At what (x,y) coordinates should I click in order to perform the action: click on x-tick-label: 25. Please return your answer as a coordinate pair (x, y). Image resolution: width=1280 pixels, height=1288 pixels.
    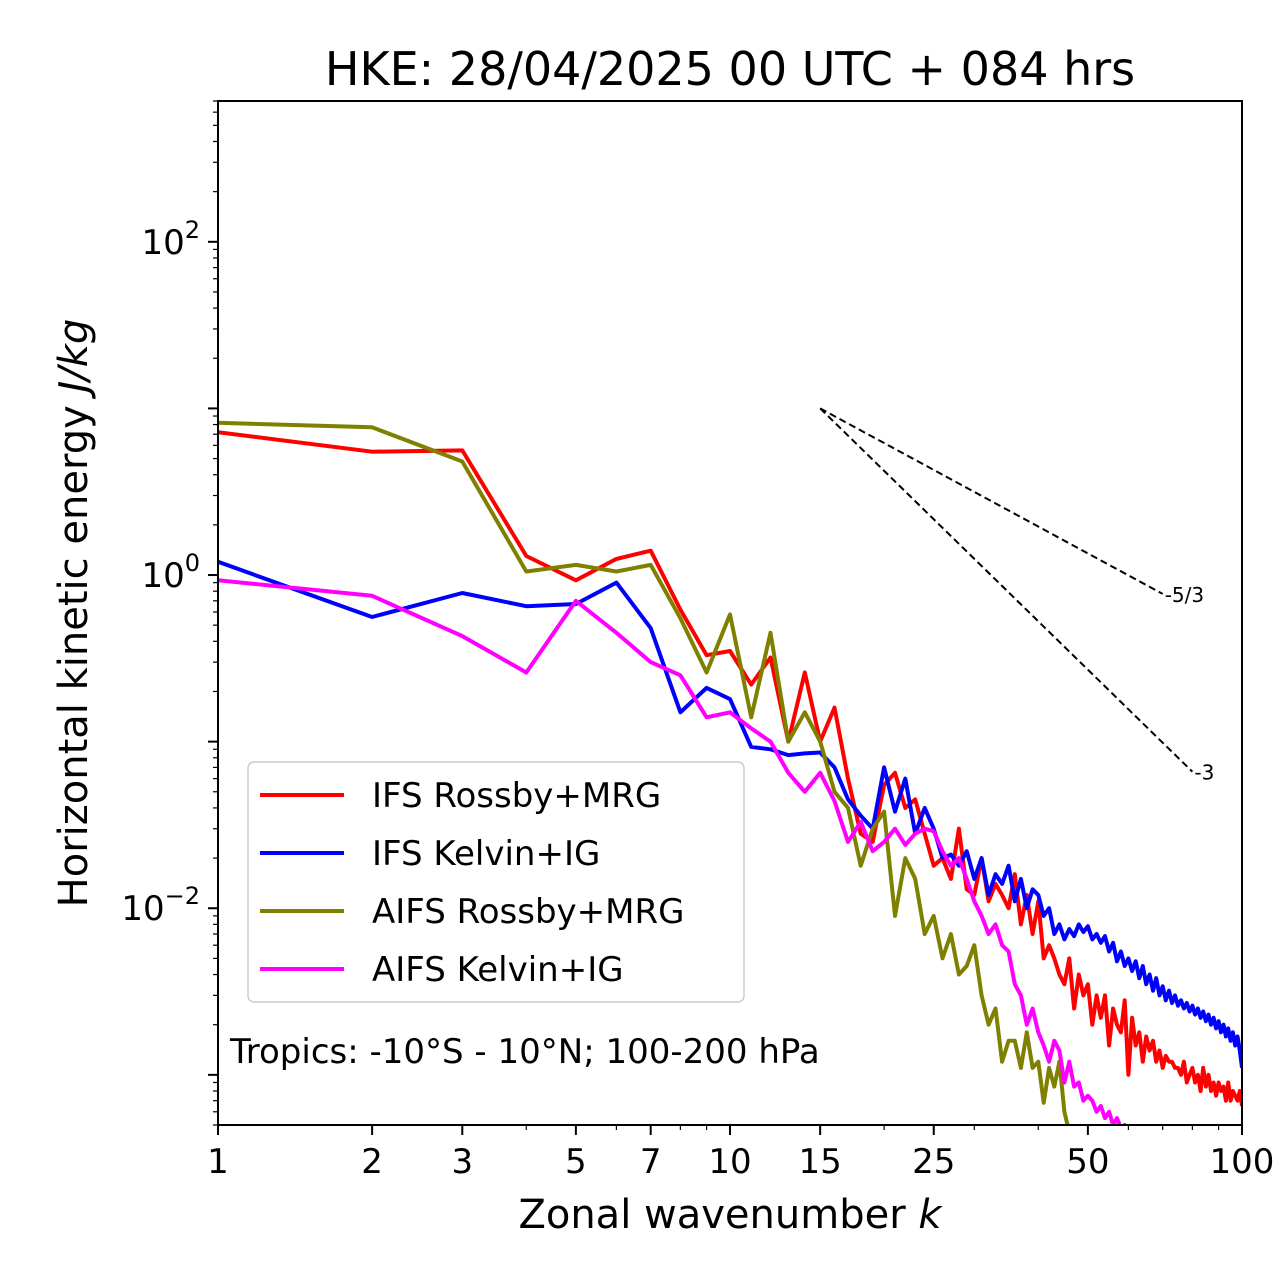
    Looking at the image, I should click on (933, 1162).